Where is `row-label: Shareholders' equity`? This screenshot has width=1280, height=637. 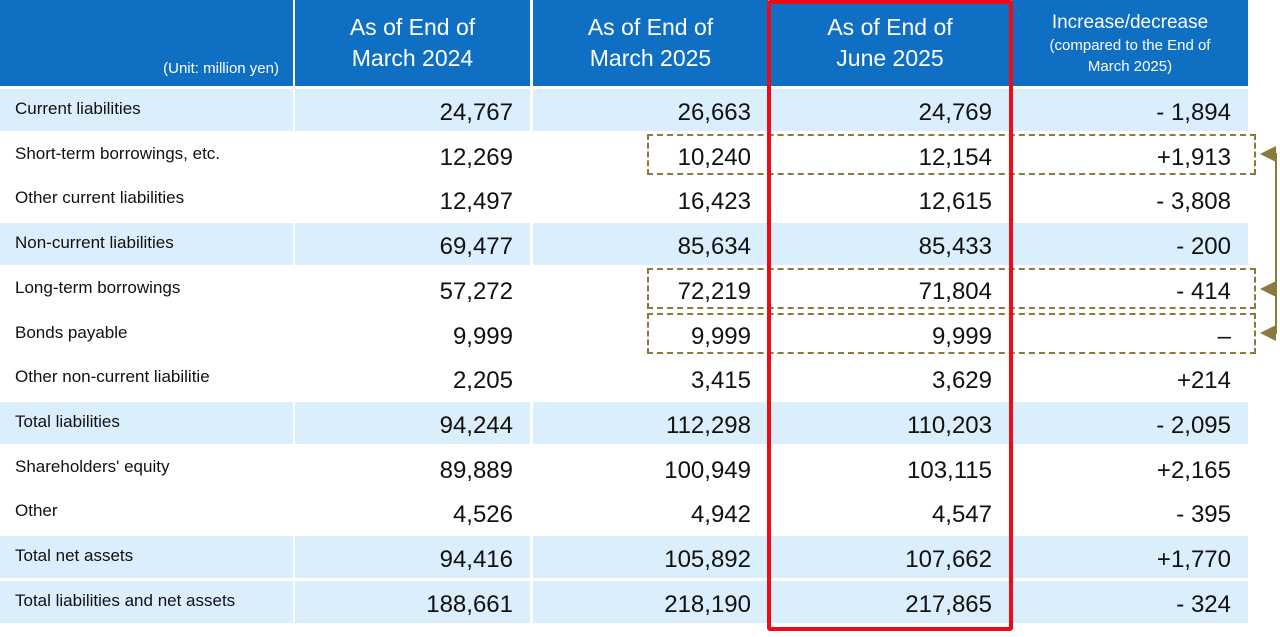
row-label: Shareholders' equity is located at coordinates (146, 468).